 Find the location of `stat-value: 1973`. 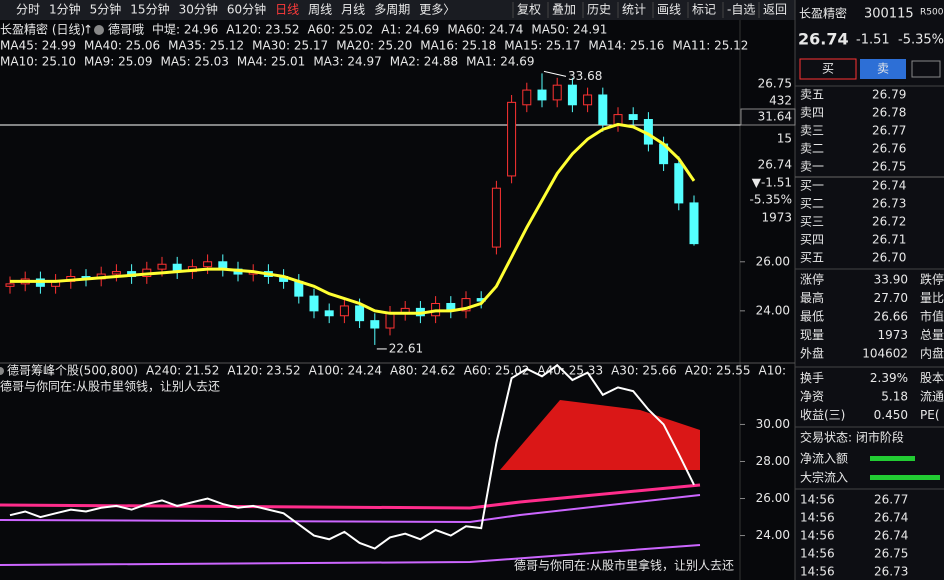

stat-value: 1973 is located at coordinates (892, 335).